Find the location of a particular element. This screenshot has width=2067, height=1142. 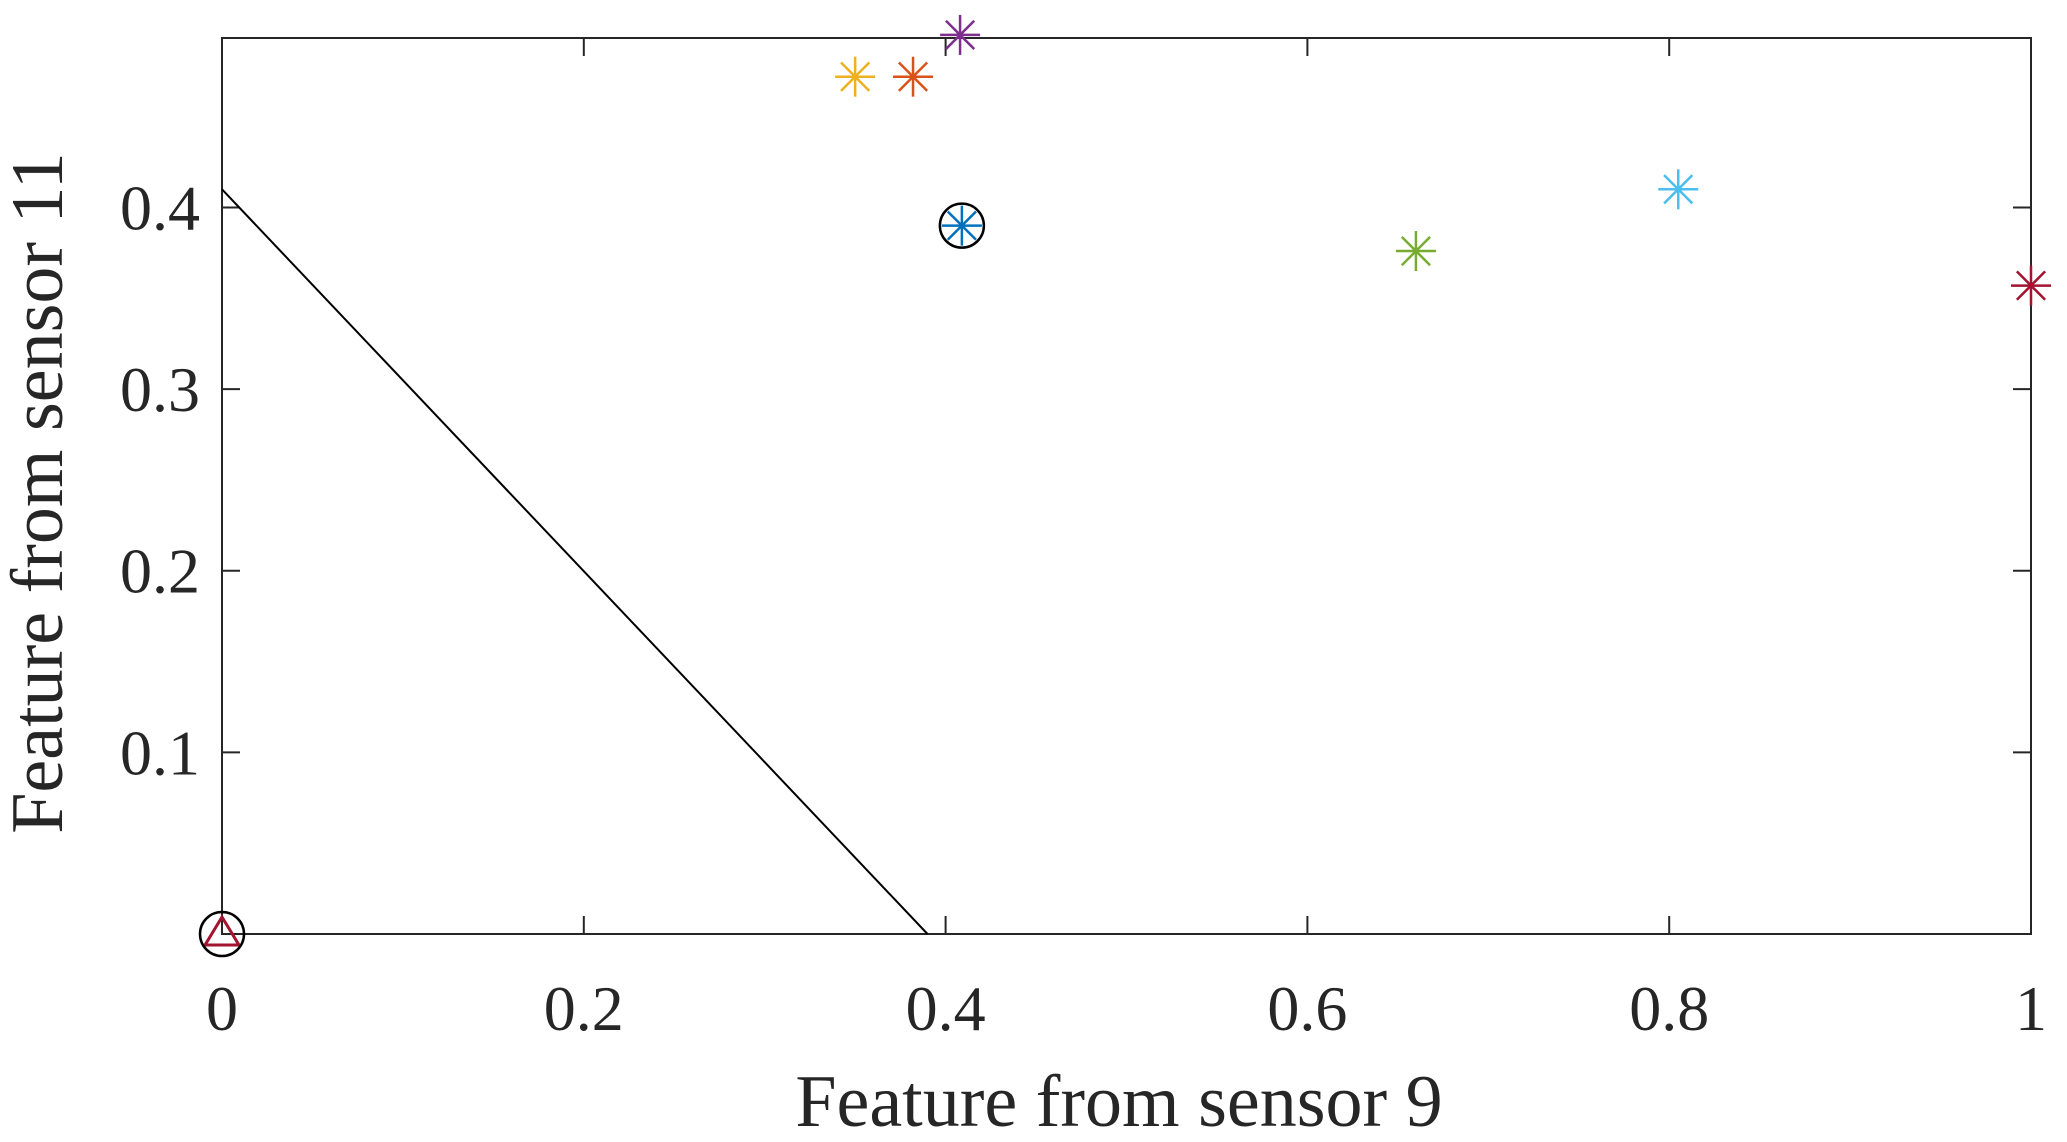

x-axis-title: Feature from sensor 9 is located at coordinates (1118, 1101).